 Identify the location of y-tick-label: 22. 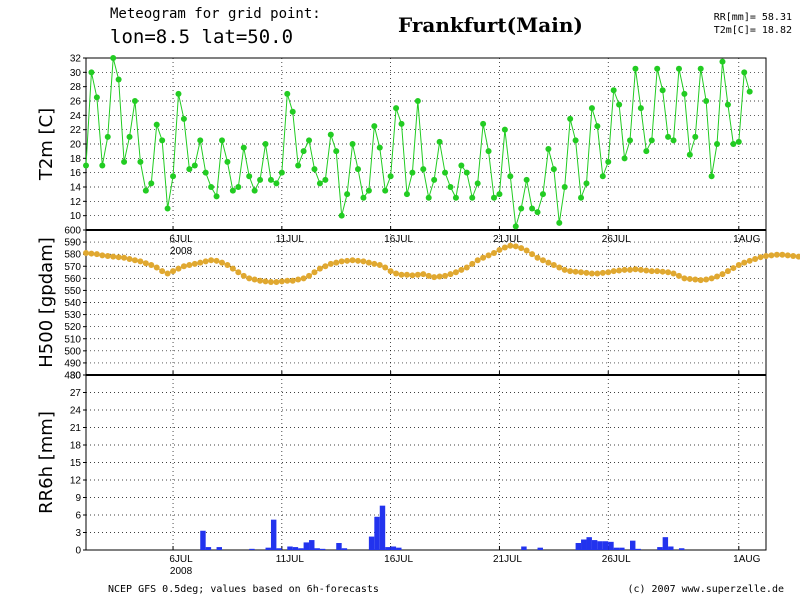
(76, 130).